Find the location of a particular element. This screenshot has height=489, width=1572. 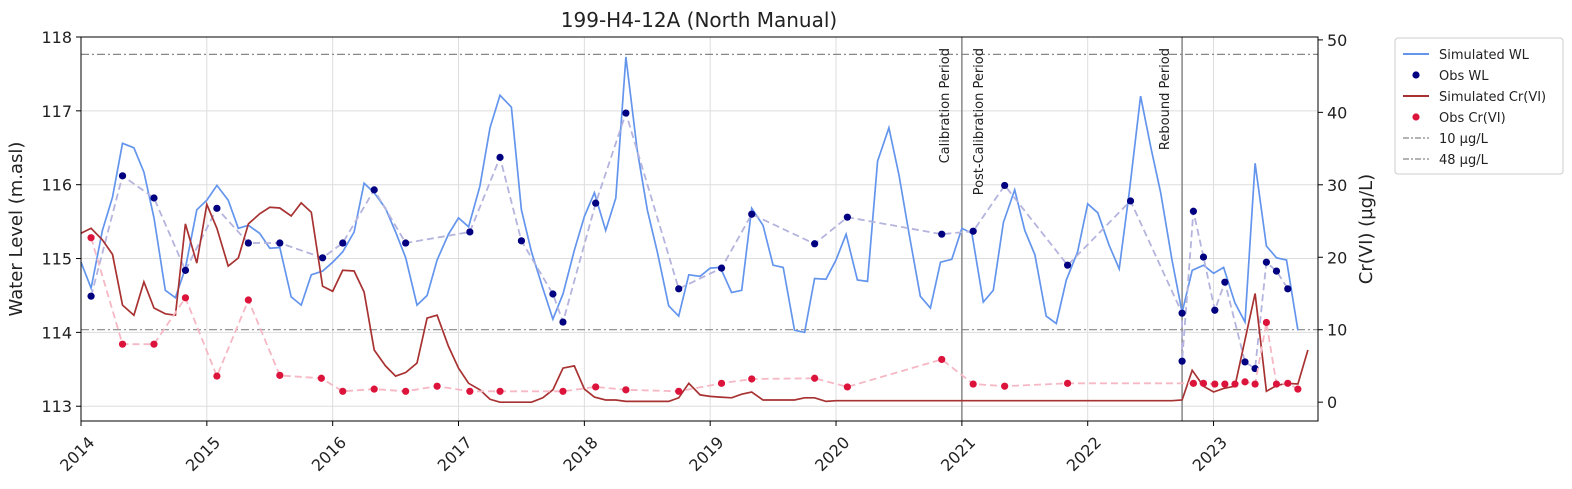

legend-label: 10 µg/L is located at coordinates (1464, 139).